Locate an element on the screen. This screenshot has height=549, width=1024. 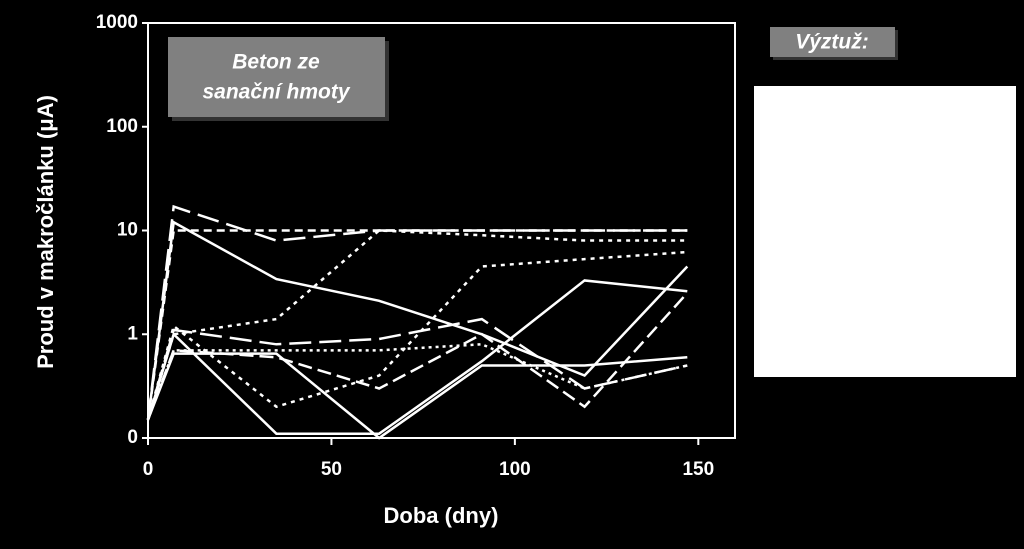
note-box is located at coordinates (276, 77).